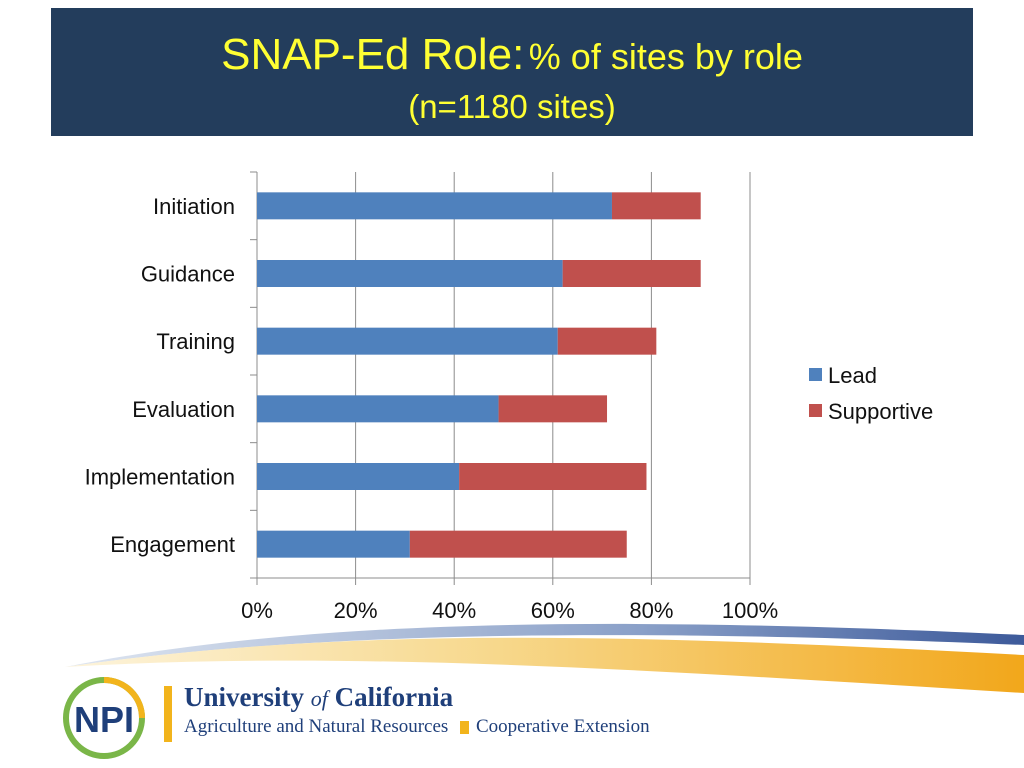 This screenshot has width=1024, height=768. What do you see at coordinates (651, 609) in the screenshot?
I see `x-tick-label: 80%` at bounding box center [651, 609].